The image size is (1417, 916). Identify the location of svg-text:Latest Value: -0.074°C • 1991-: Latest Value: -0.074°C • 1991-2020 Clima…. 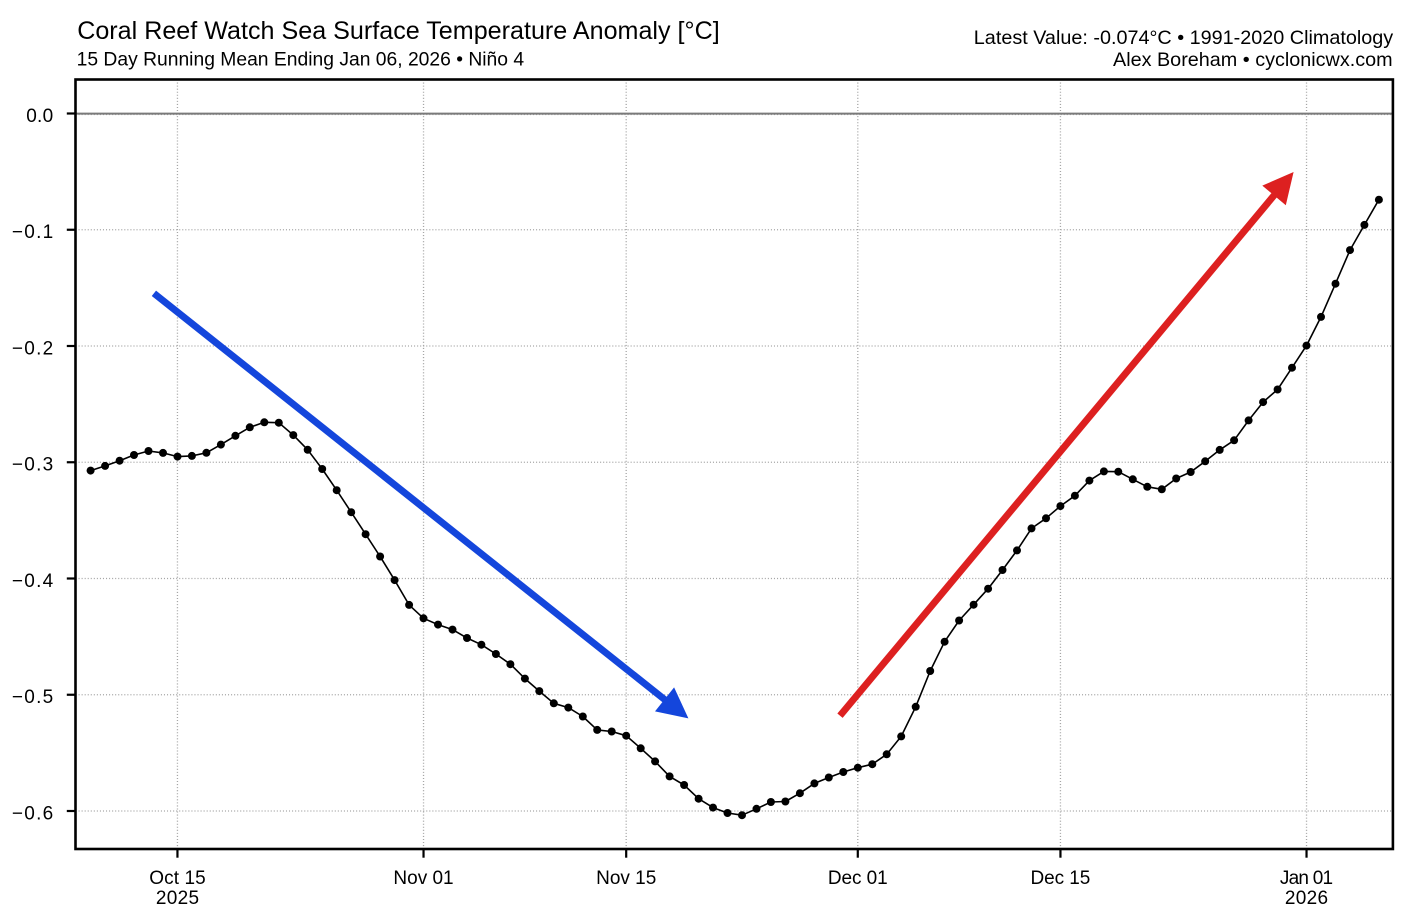
(1184, 38).